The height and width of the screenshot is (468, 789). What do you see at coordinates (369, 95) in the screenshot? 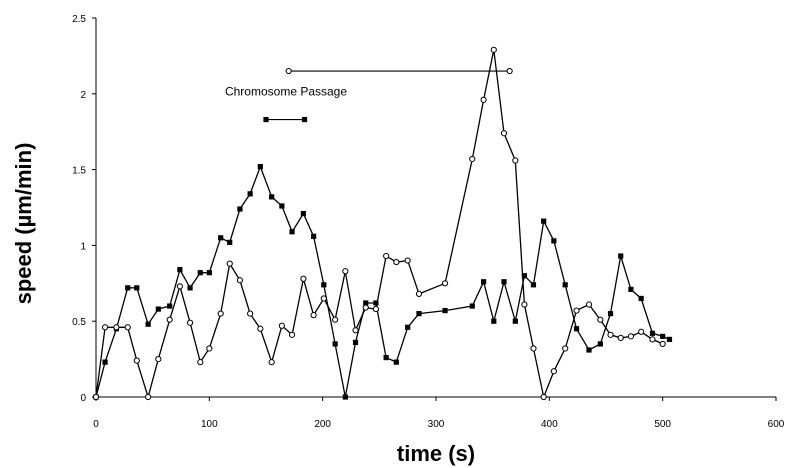
I see `annotations: Chromosome Passage` at bounding box center [369, 95].